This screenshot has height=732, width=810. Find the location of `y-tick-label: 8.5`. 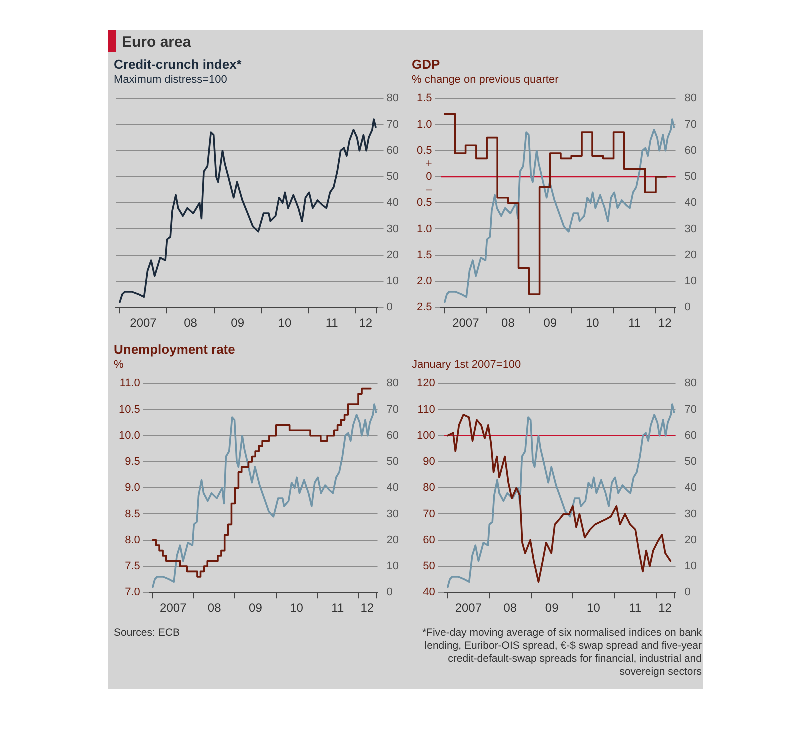

y-tick-label: 8.5 is located at coordinates (132, 514).